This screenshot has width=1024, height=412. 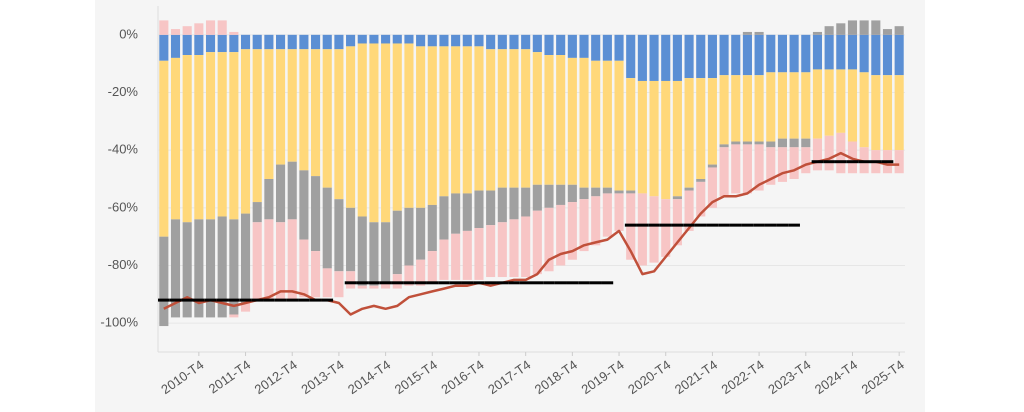 What do you see at coordinates (128, 33) in the screenshot?
I see `y-tick-label: 0%` at bounding box center [128, 33].